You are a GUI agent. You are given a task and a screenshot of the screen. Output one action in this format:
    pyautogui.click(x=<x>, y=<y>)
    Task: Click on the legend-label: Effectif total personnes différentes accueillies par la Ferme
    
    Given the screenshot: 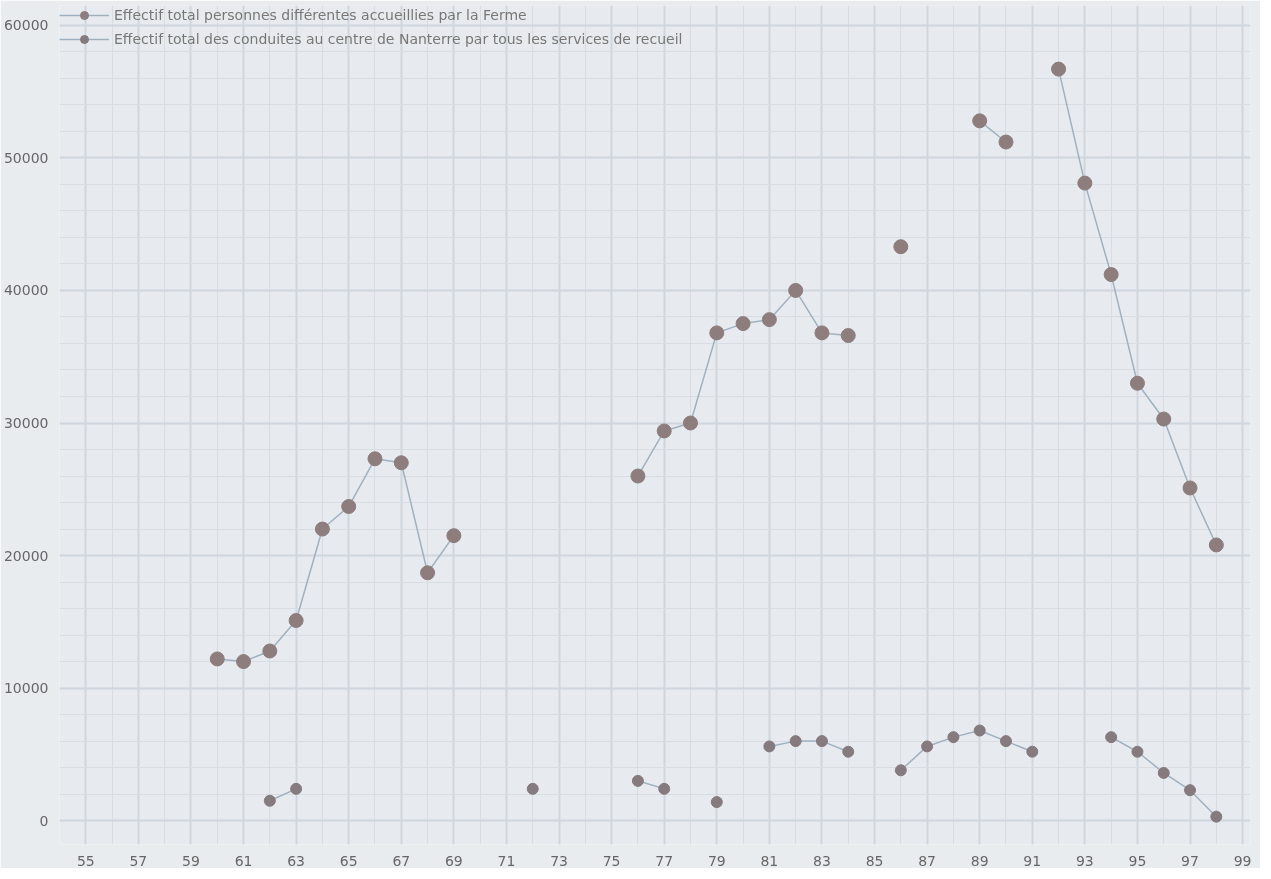 What is the action you would take?
    pyautogui.click(x=320, y=15)
    